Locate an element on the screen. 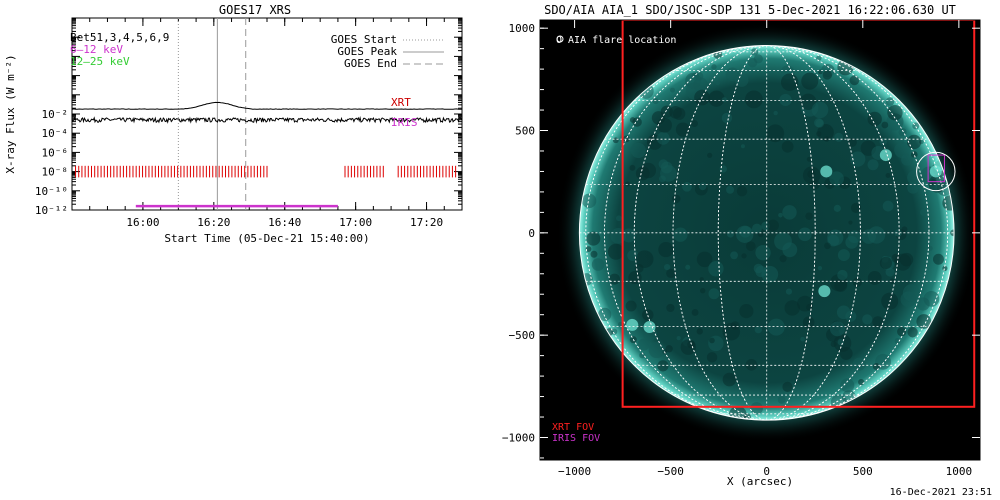 The image size is (1000, 500). annotation-xrt: XRT is located at coordinates (401, 102).